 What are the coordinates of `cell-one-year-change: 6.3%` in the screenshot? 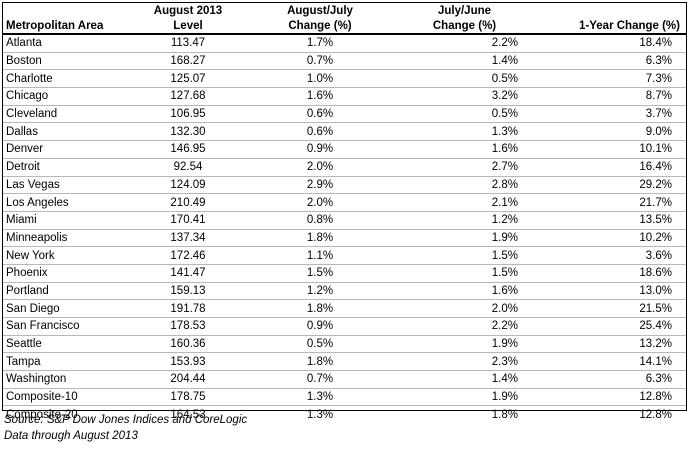 It's located at (614, 379).